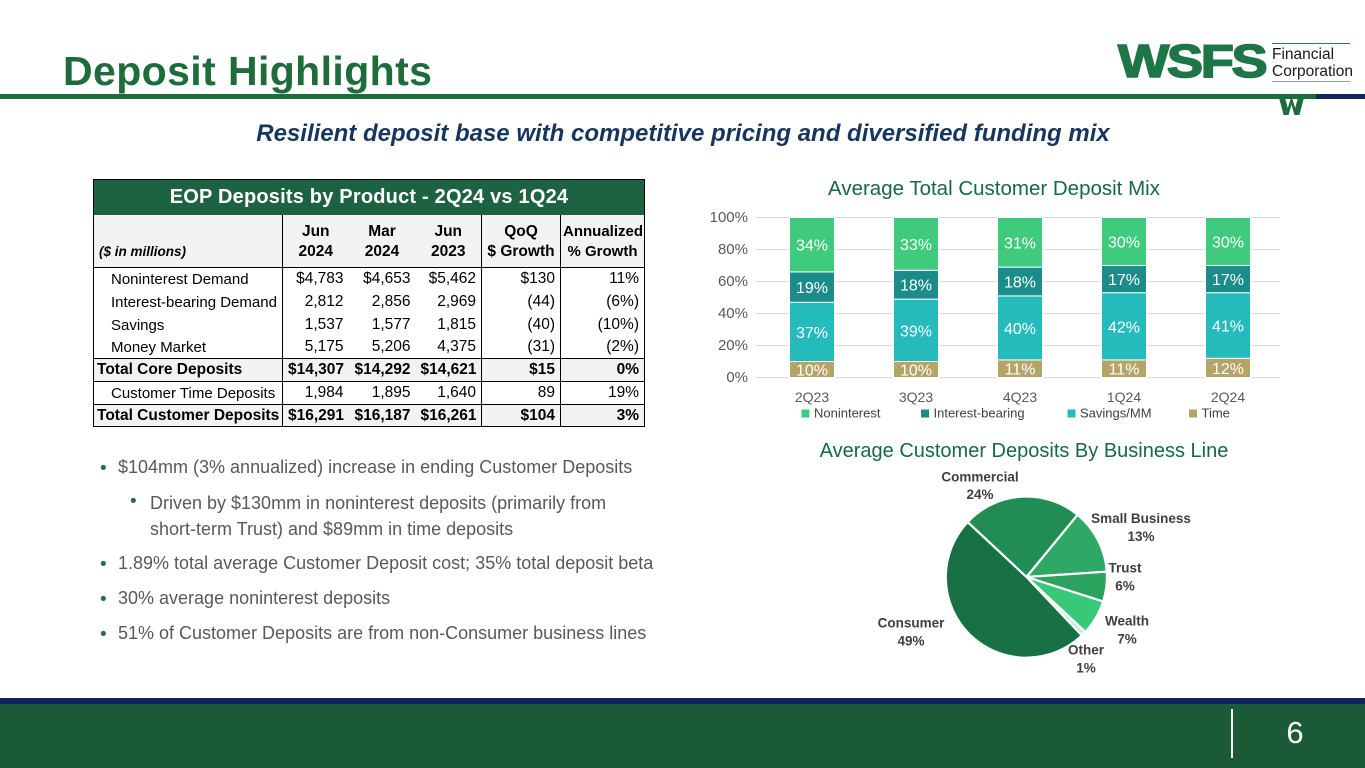 This screenshot has width=1365, height=768. What do you see at coordinates (1124, 327) in the screenshot?
I see `svg-text: 42%` at bounding box center [1124, 327].